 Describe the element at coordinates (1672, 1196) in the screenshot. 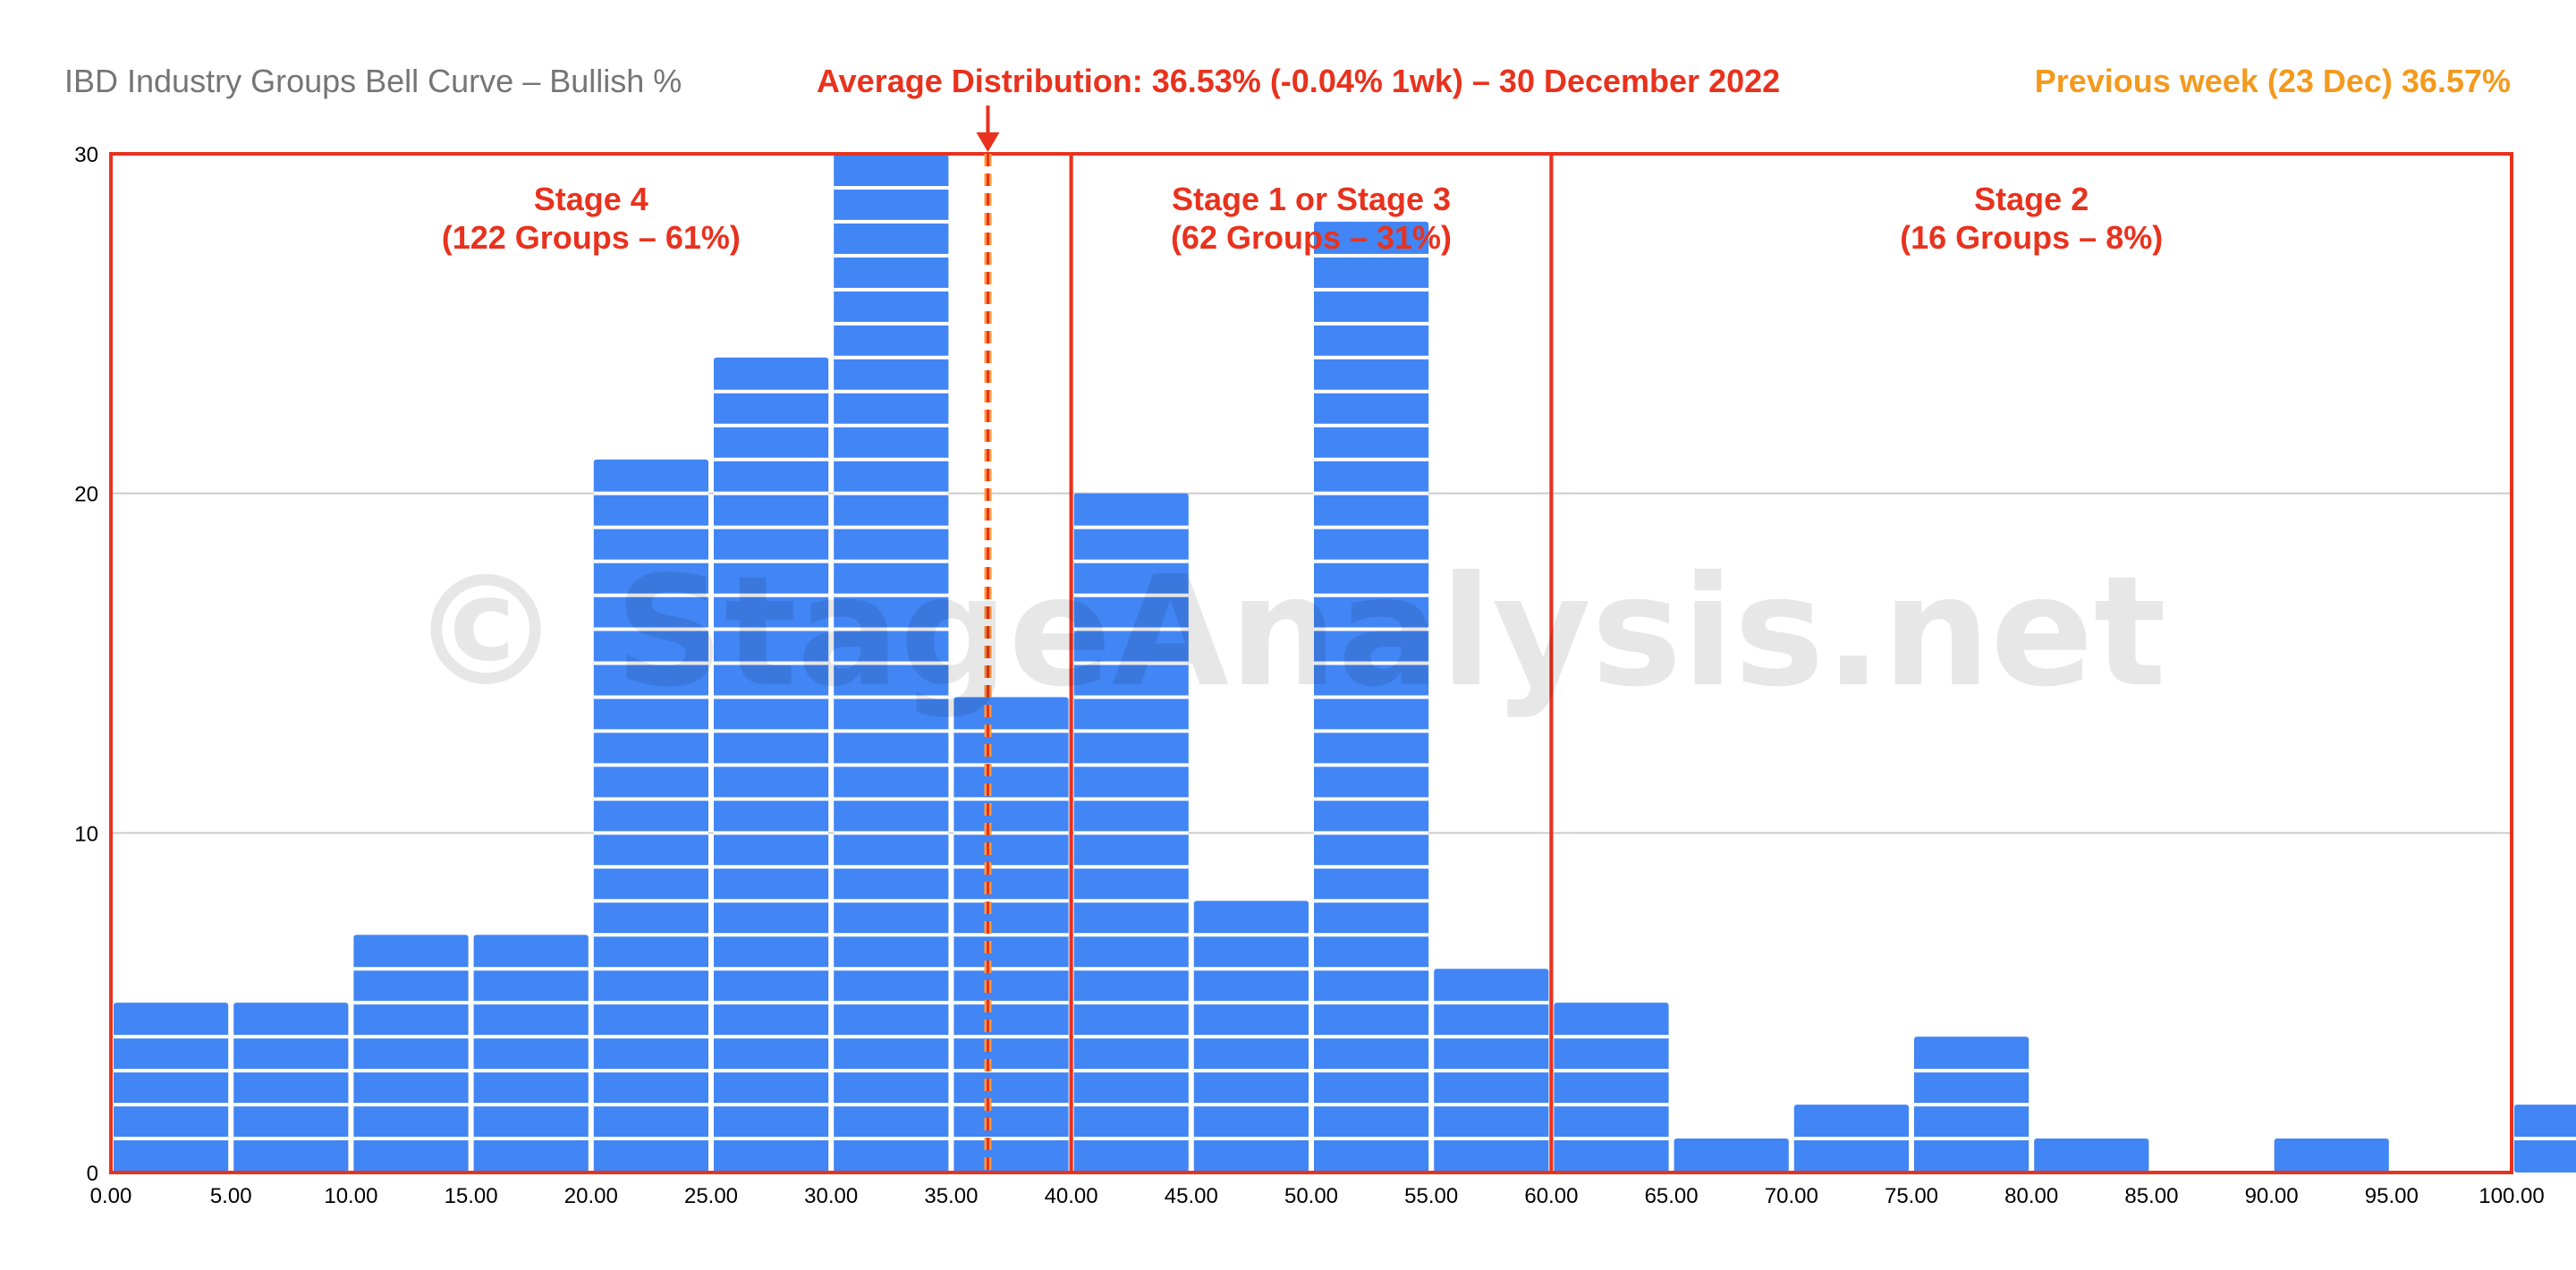

I see `x-tick-label: 65.00` at that location.